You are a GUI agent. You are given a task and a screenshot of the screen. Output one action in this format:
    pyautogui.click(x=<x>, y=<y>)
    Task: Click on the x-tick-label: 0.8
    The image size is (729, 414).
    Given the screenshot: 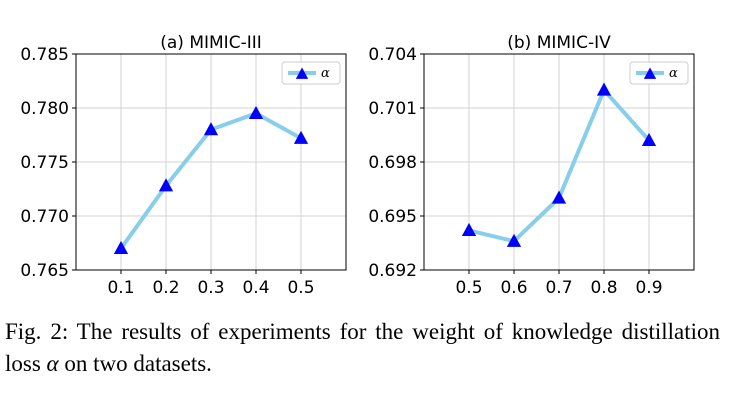 What is the action you would take?
    pyautogui.click(x=603, y=288)
    